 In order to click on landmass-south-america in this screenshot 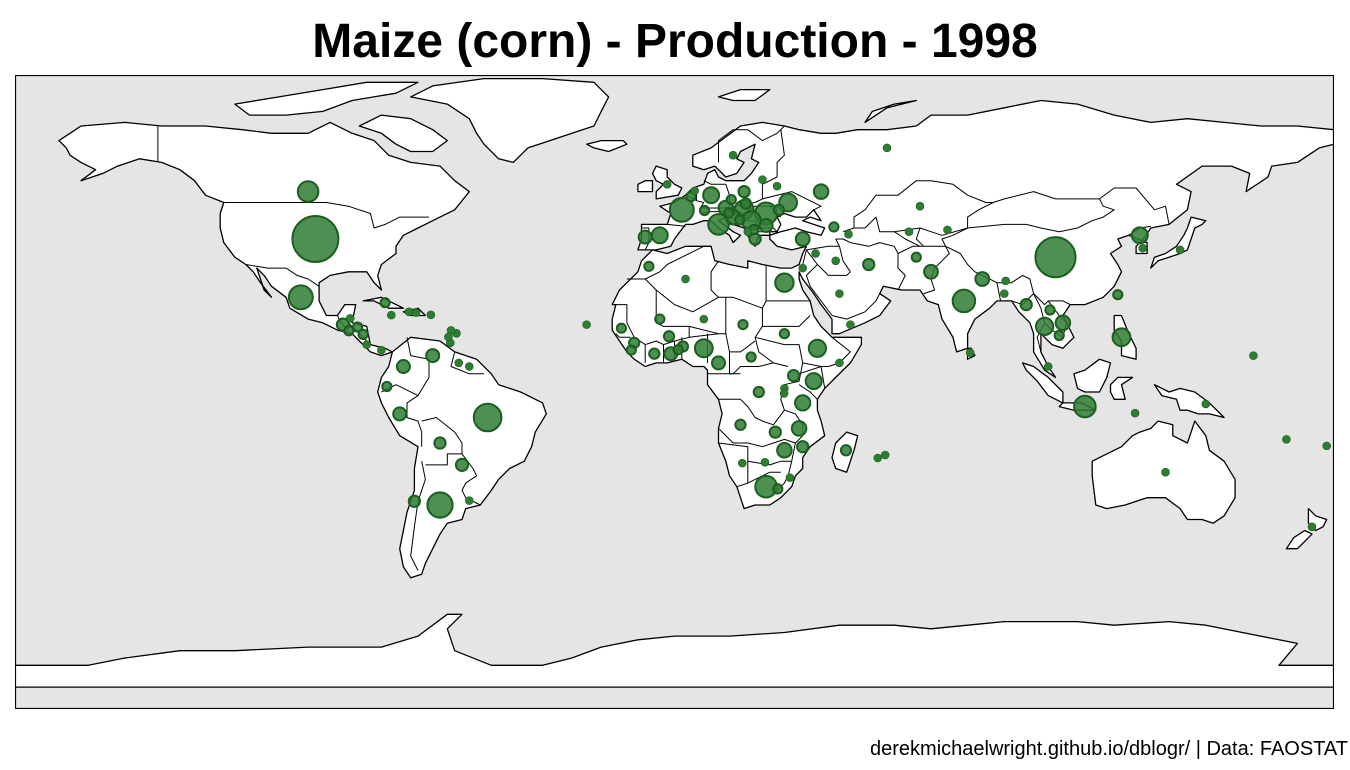, I will do `click(462, 457)`.